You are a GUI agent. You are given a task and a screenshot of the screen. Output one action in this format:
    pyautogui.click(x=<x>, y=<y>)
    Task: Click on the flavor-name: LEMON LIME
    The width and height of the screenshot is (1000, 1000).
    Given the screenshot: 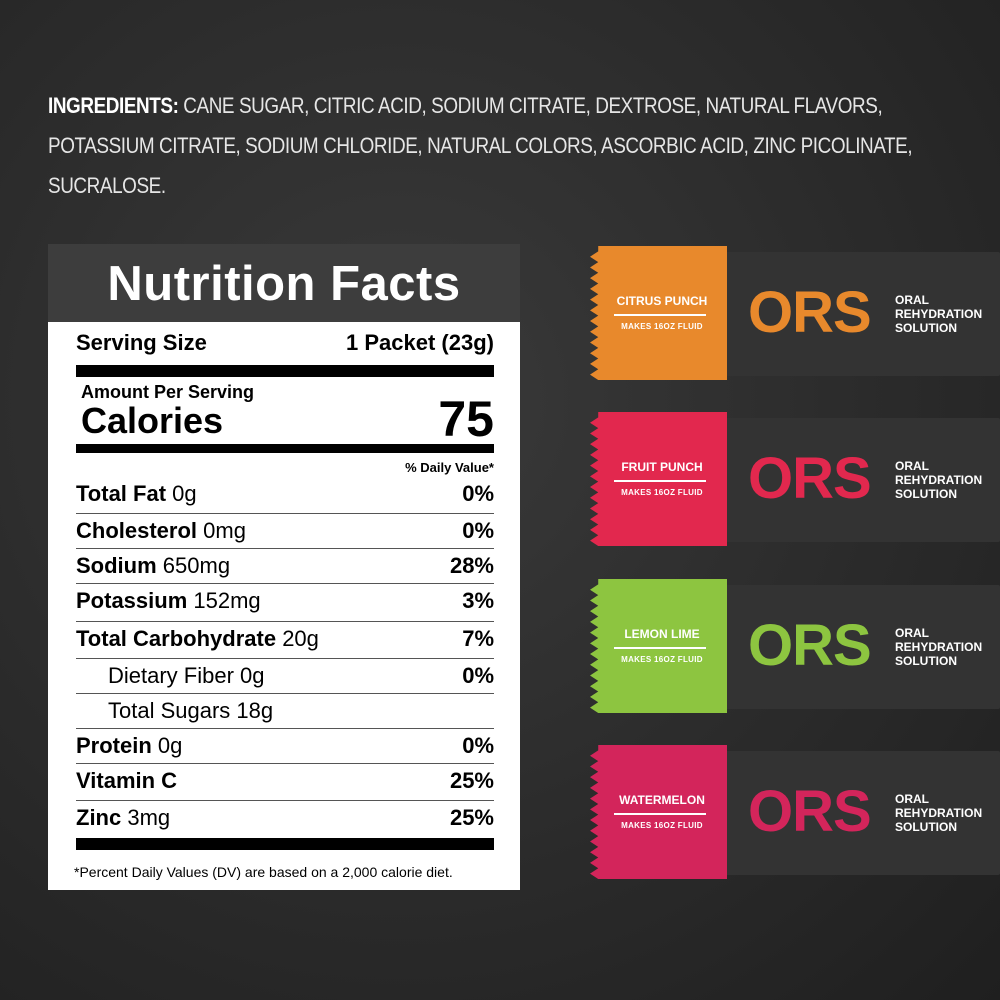 What is the action you would take?
    pyautogui.click(x=662, y=634)
    